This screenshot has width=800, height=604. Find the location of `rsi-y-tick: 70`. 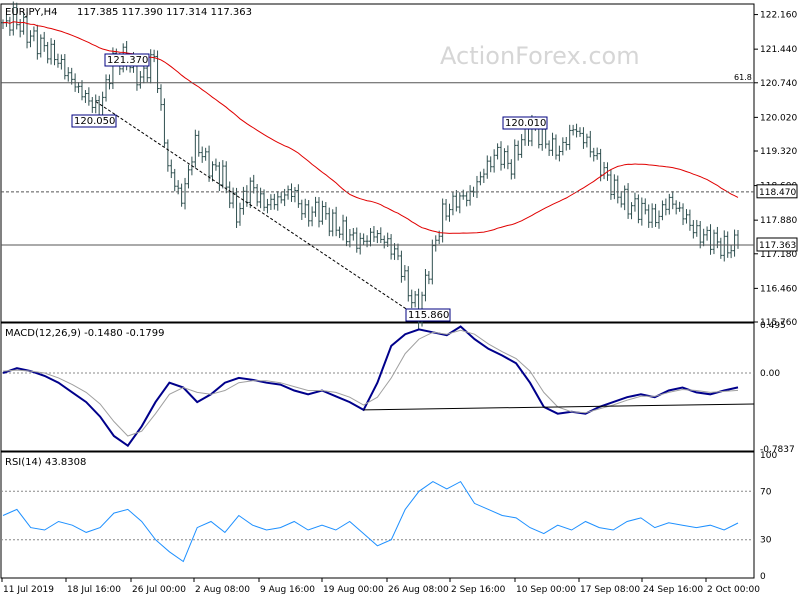

rsi-y-tick: 70 is located at coordinates (766, 492).